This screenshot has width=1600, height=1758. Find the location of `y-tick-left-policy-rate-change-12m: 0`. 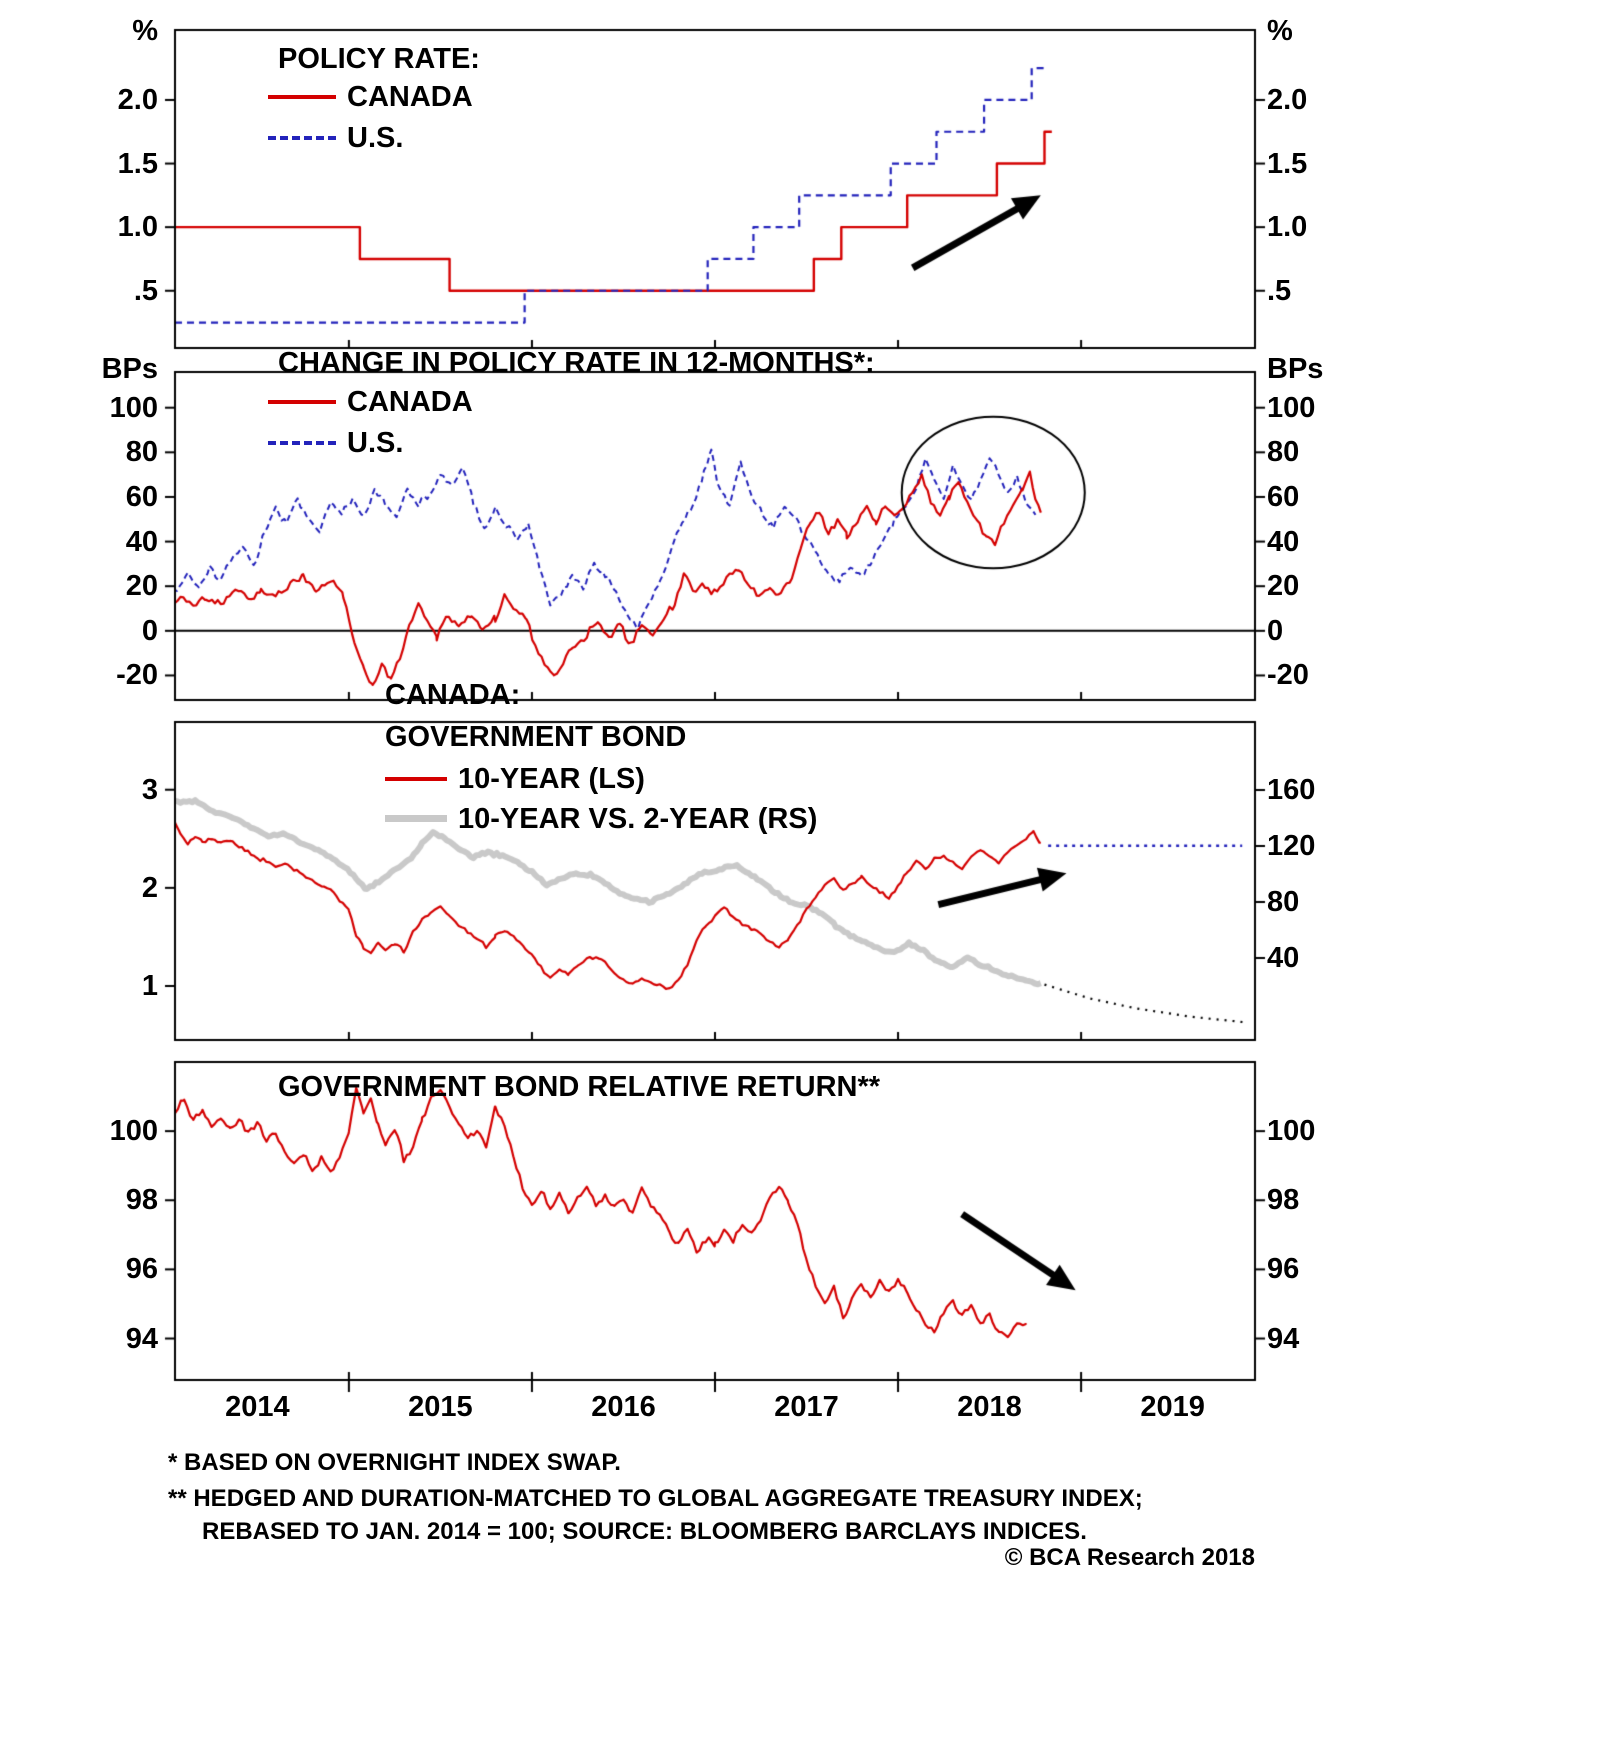

y-tick-left-policy-rate-change-12m: 0 is located at coordinates (149, 630).